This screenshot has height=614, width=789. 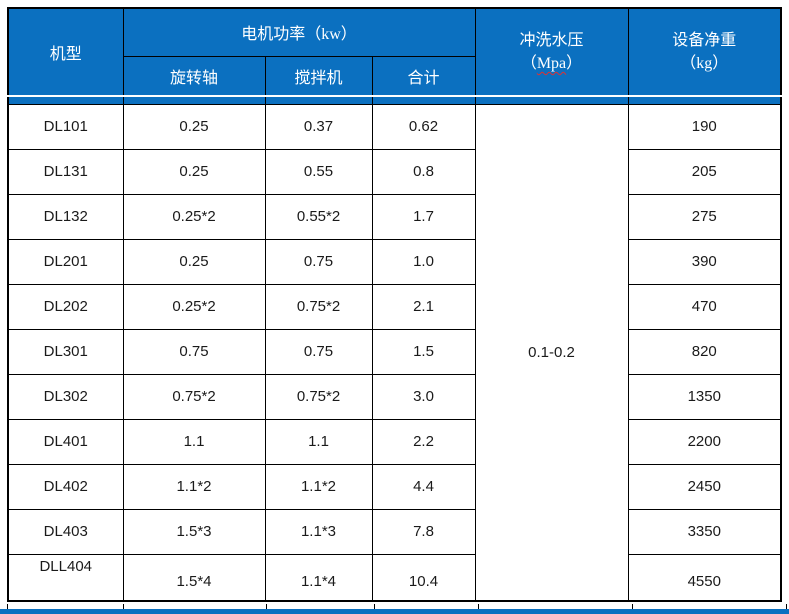 What do you see at coordinates (318, 531) in the screenshot?
I see `mixer-cell: 1.1*3` at bounding box center [318, 531].